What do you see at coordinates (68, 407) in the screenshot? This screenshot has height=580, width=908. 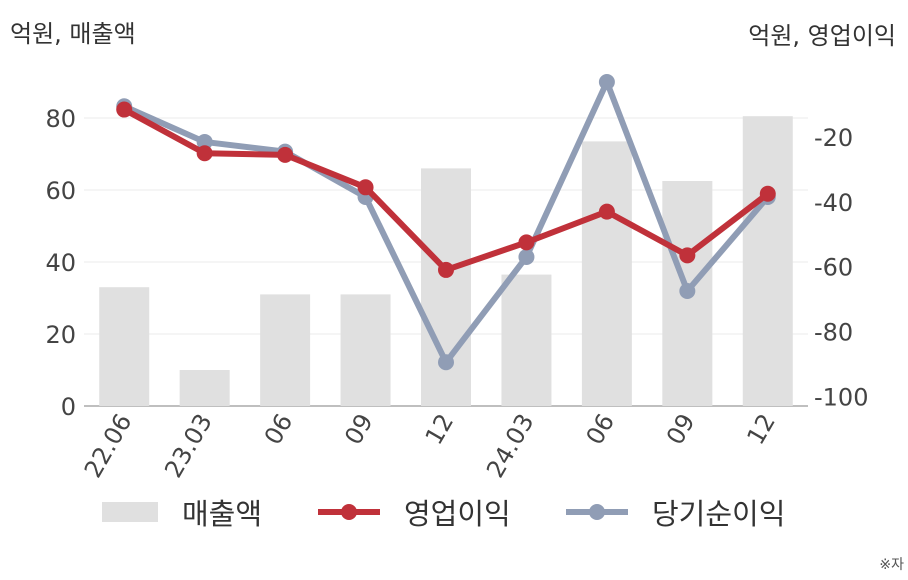 I see `left-tick-label: 0` at bounding box center [68, 407].